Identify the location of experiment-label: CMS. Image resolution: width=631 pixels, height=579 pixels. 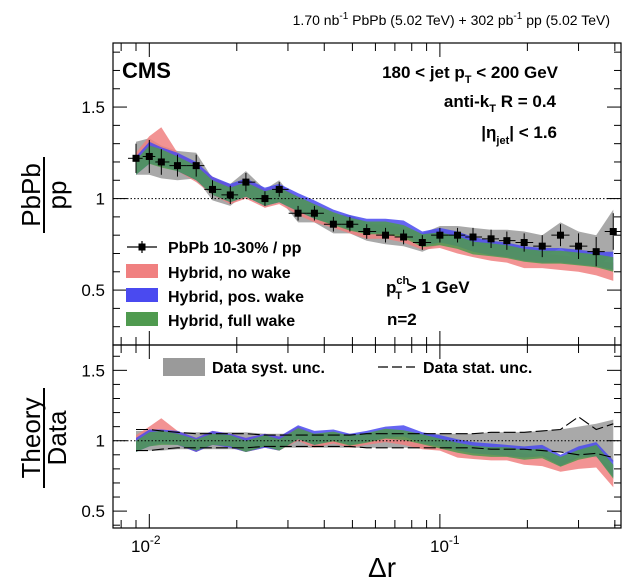
(146, 70).